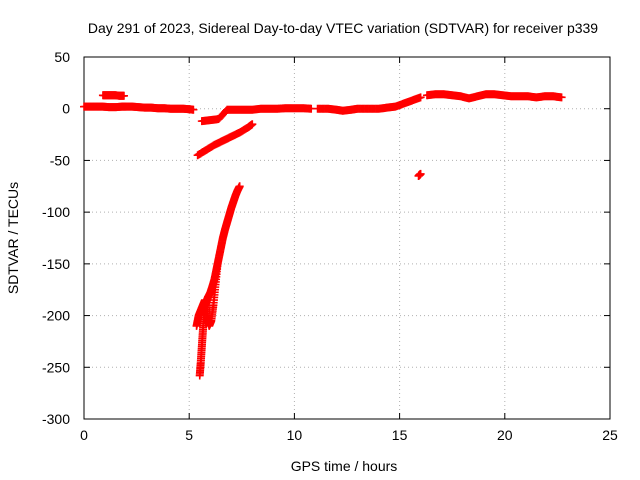  I want to click on x-axis-label: GPS time / hours, so click(344, 466).